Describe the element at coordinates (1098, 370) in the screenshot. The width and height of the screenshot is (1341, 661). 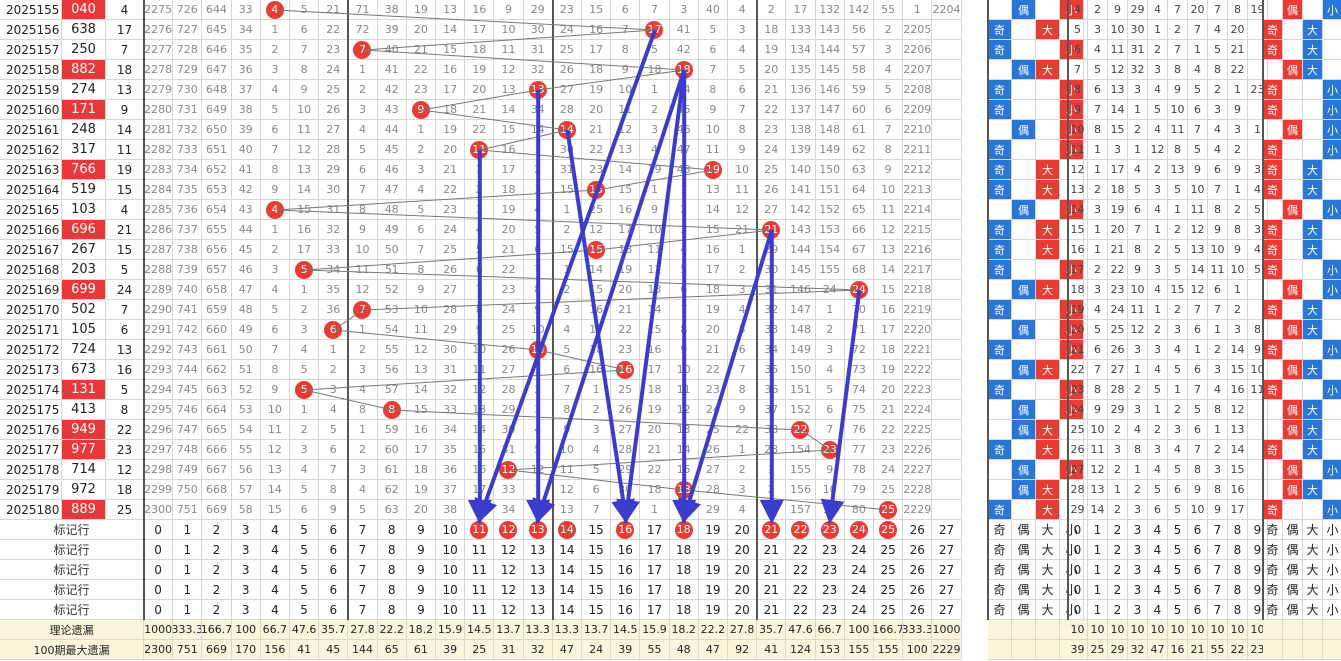
I see `digit-miss-cell: 7` at that location.